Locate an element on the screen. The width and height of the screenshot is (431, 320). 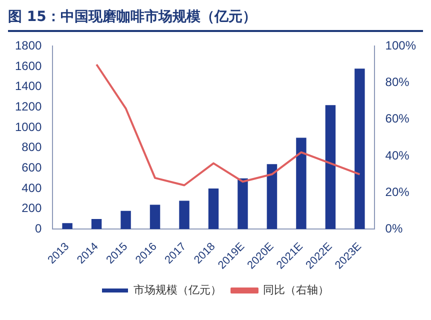
y2-tick-label: 20% is located at coordinates (397, 191).